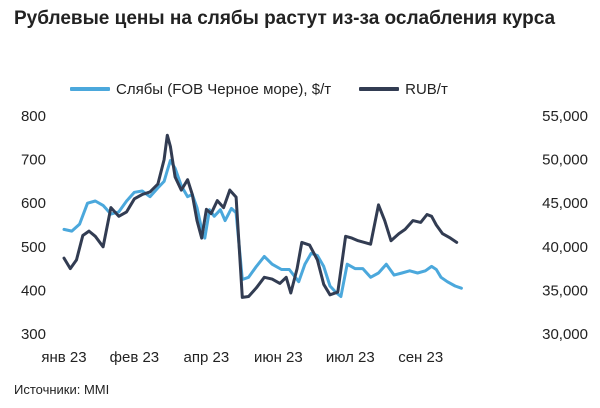 This screenshot has width=600, height=408. What do you see at coordinates (33, 203) in the screenshot?
I see `y-left-tick-label: 600` at bounding box center [33, 203].